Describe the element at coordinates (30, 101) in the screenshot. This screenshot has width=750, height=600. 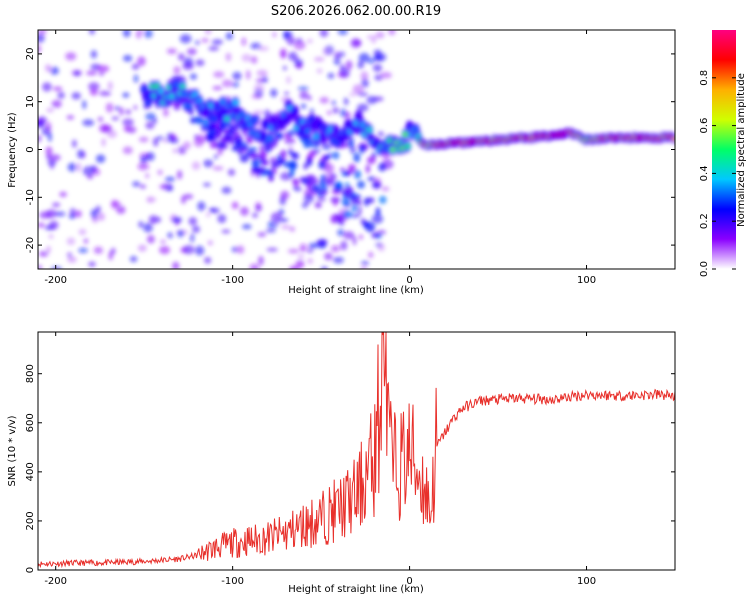
I see `spectrogram-y-tick-label: 10` at that location.